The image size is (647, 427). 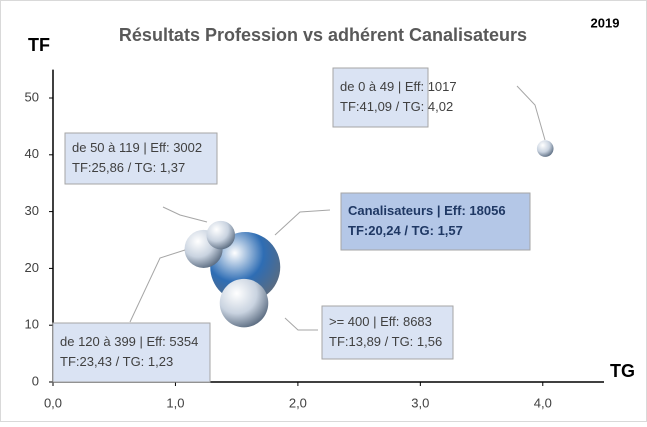 I want to click on data-label: TF:13,89 / TG: 1,56, so click(x=385, y=341).